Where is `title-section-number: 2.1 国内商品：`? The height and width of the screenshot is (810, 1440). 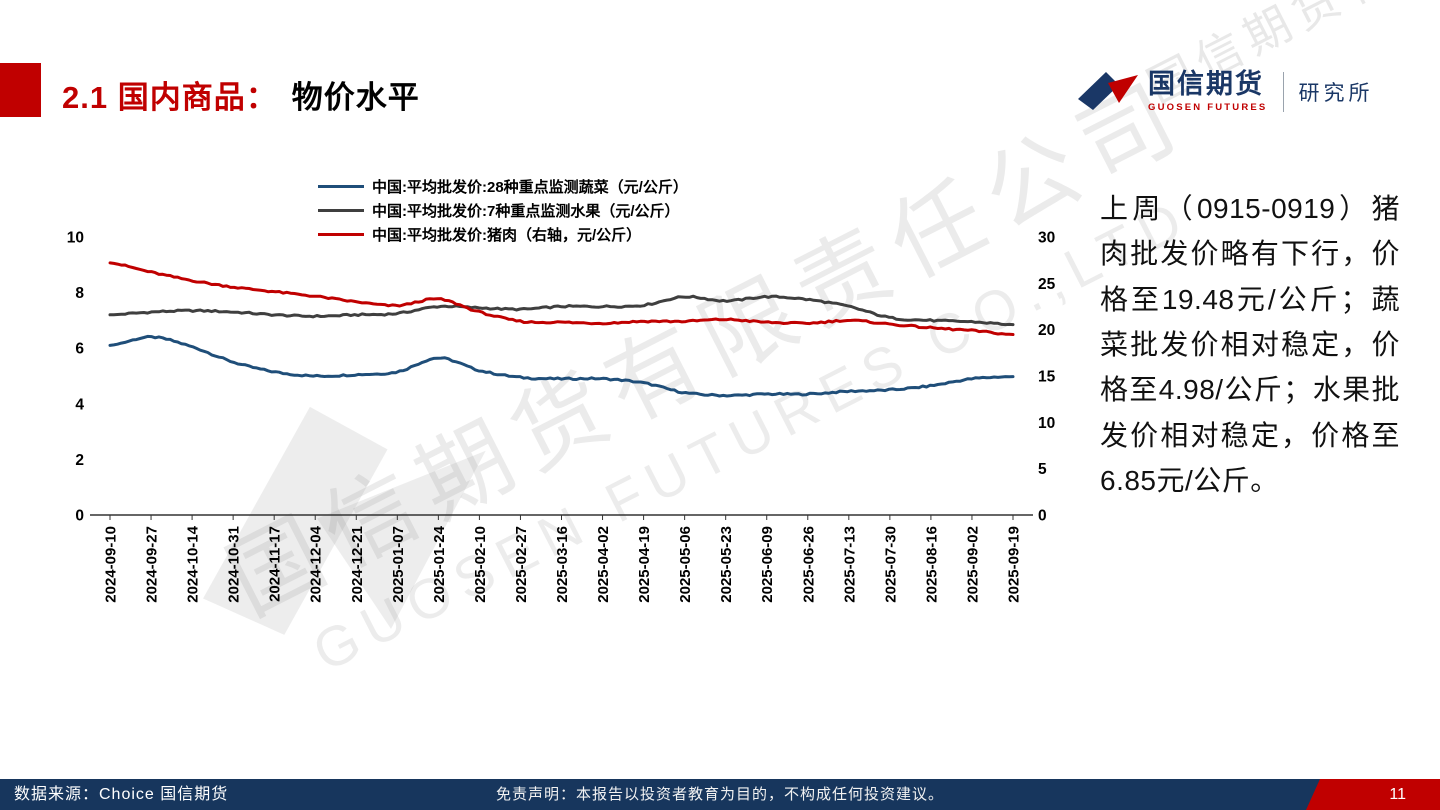
title-section-number: 2.1 国内商品： is located at coordinates (170, 97).